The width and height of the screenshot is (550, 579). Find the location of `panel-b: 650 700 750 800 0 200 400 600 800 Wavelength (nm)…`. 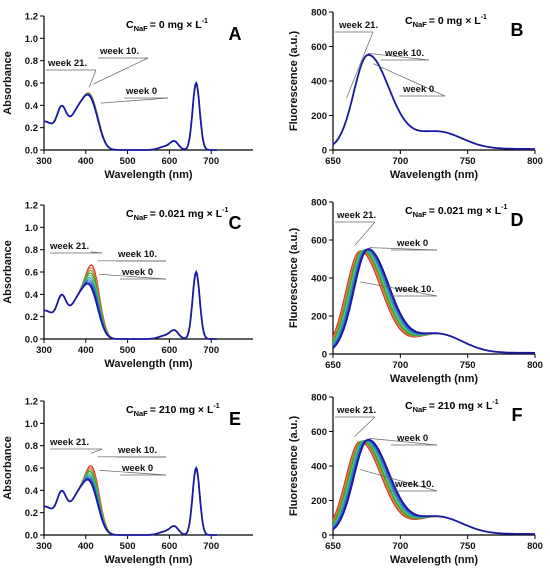

panel-b: 650 700 750 800 0 200 400 600 800 Wavelength (nm)… is located at coordinates (415, 95).